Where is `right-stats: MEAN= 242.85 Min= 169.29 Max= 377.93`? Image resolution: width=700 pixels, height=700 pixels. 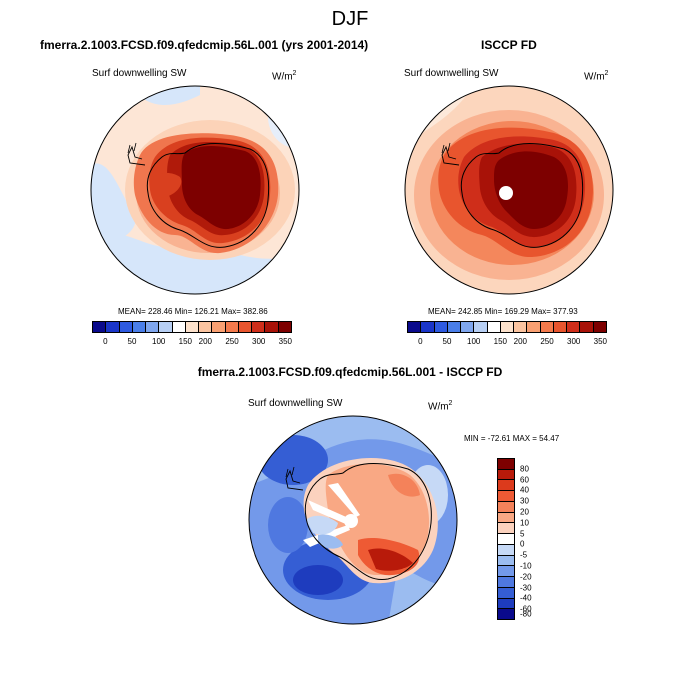
right-stats: MEAN= 242.85 Min= 169.29 Max= 377.93 is located at coordinates (503, 311).